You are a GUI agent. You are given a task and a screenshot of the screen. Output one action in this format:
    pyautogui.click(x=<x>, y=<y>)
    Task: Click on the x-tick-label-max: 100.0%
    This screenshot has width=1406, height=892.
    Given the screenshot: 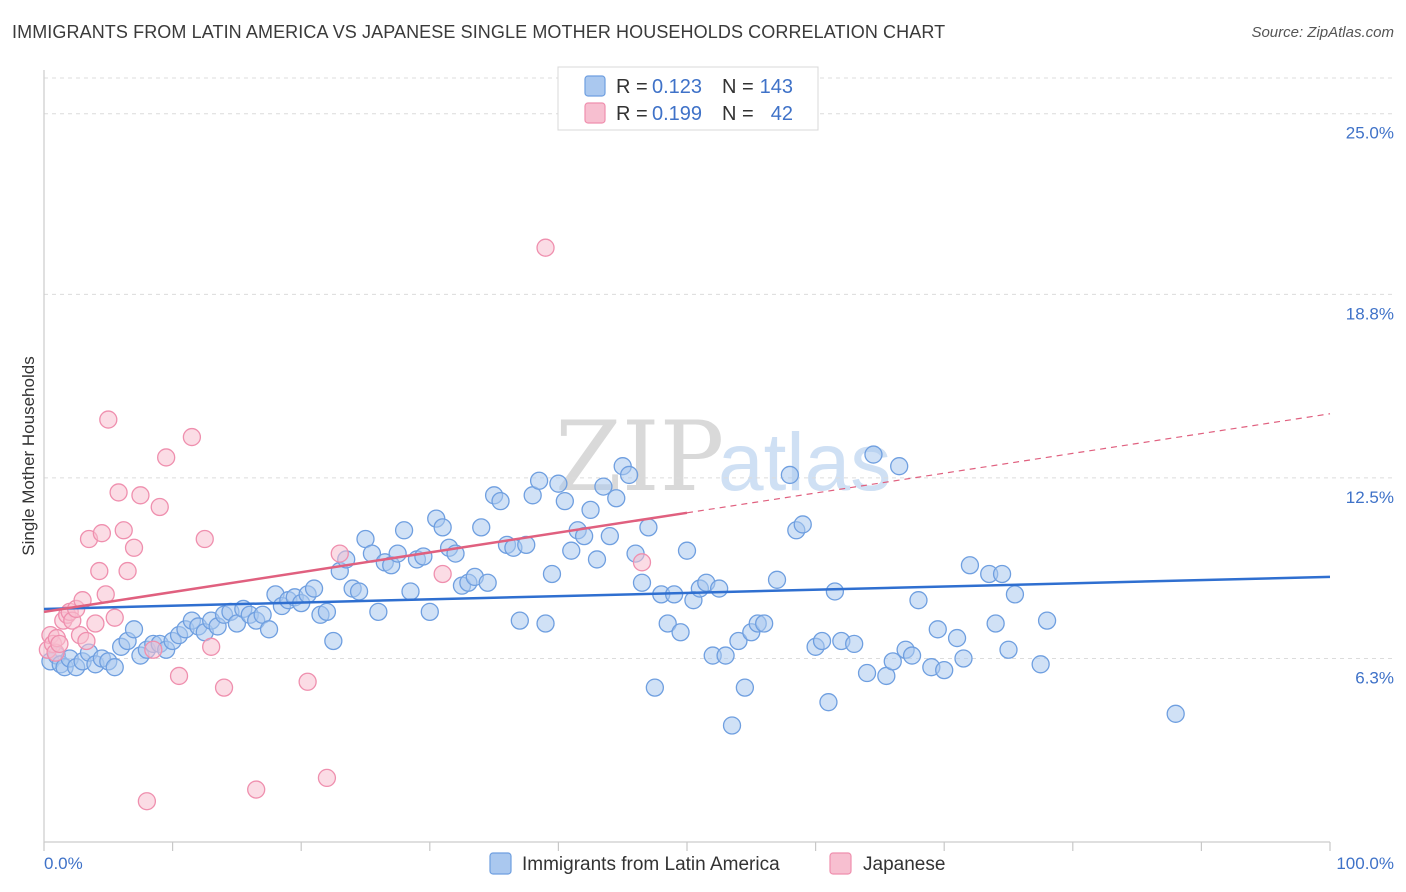 What is the action you would take?
    pyautogui.click(x=1365, y=863)
    